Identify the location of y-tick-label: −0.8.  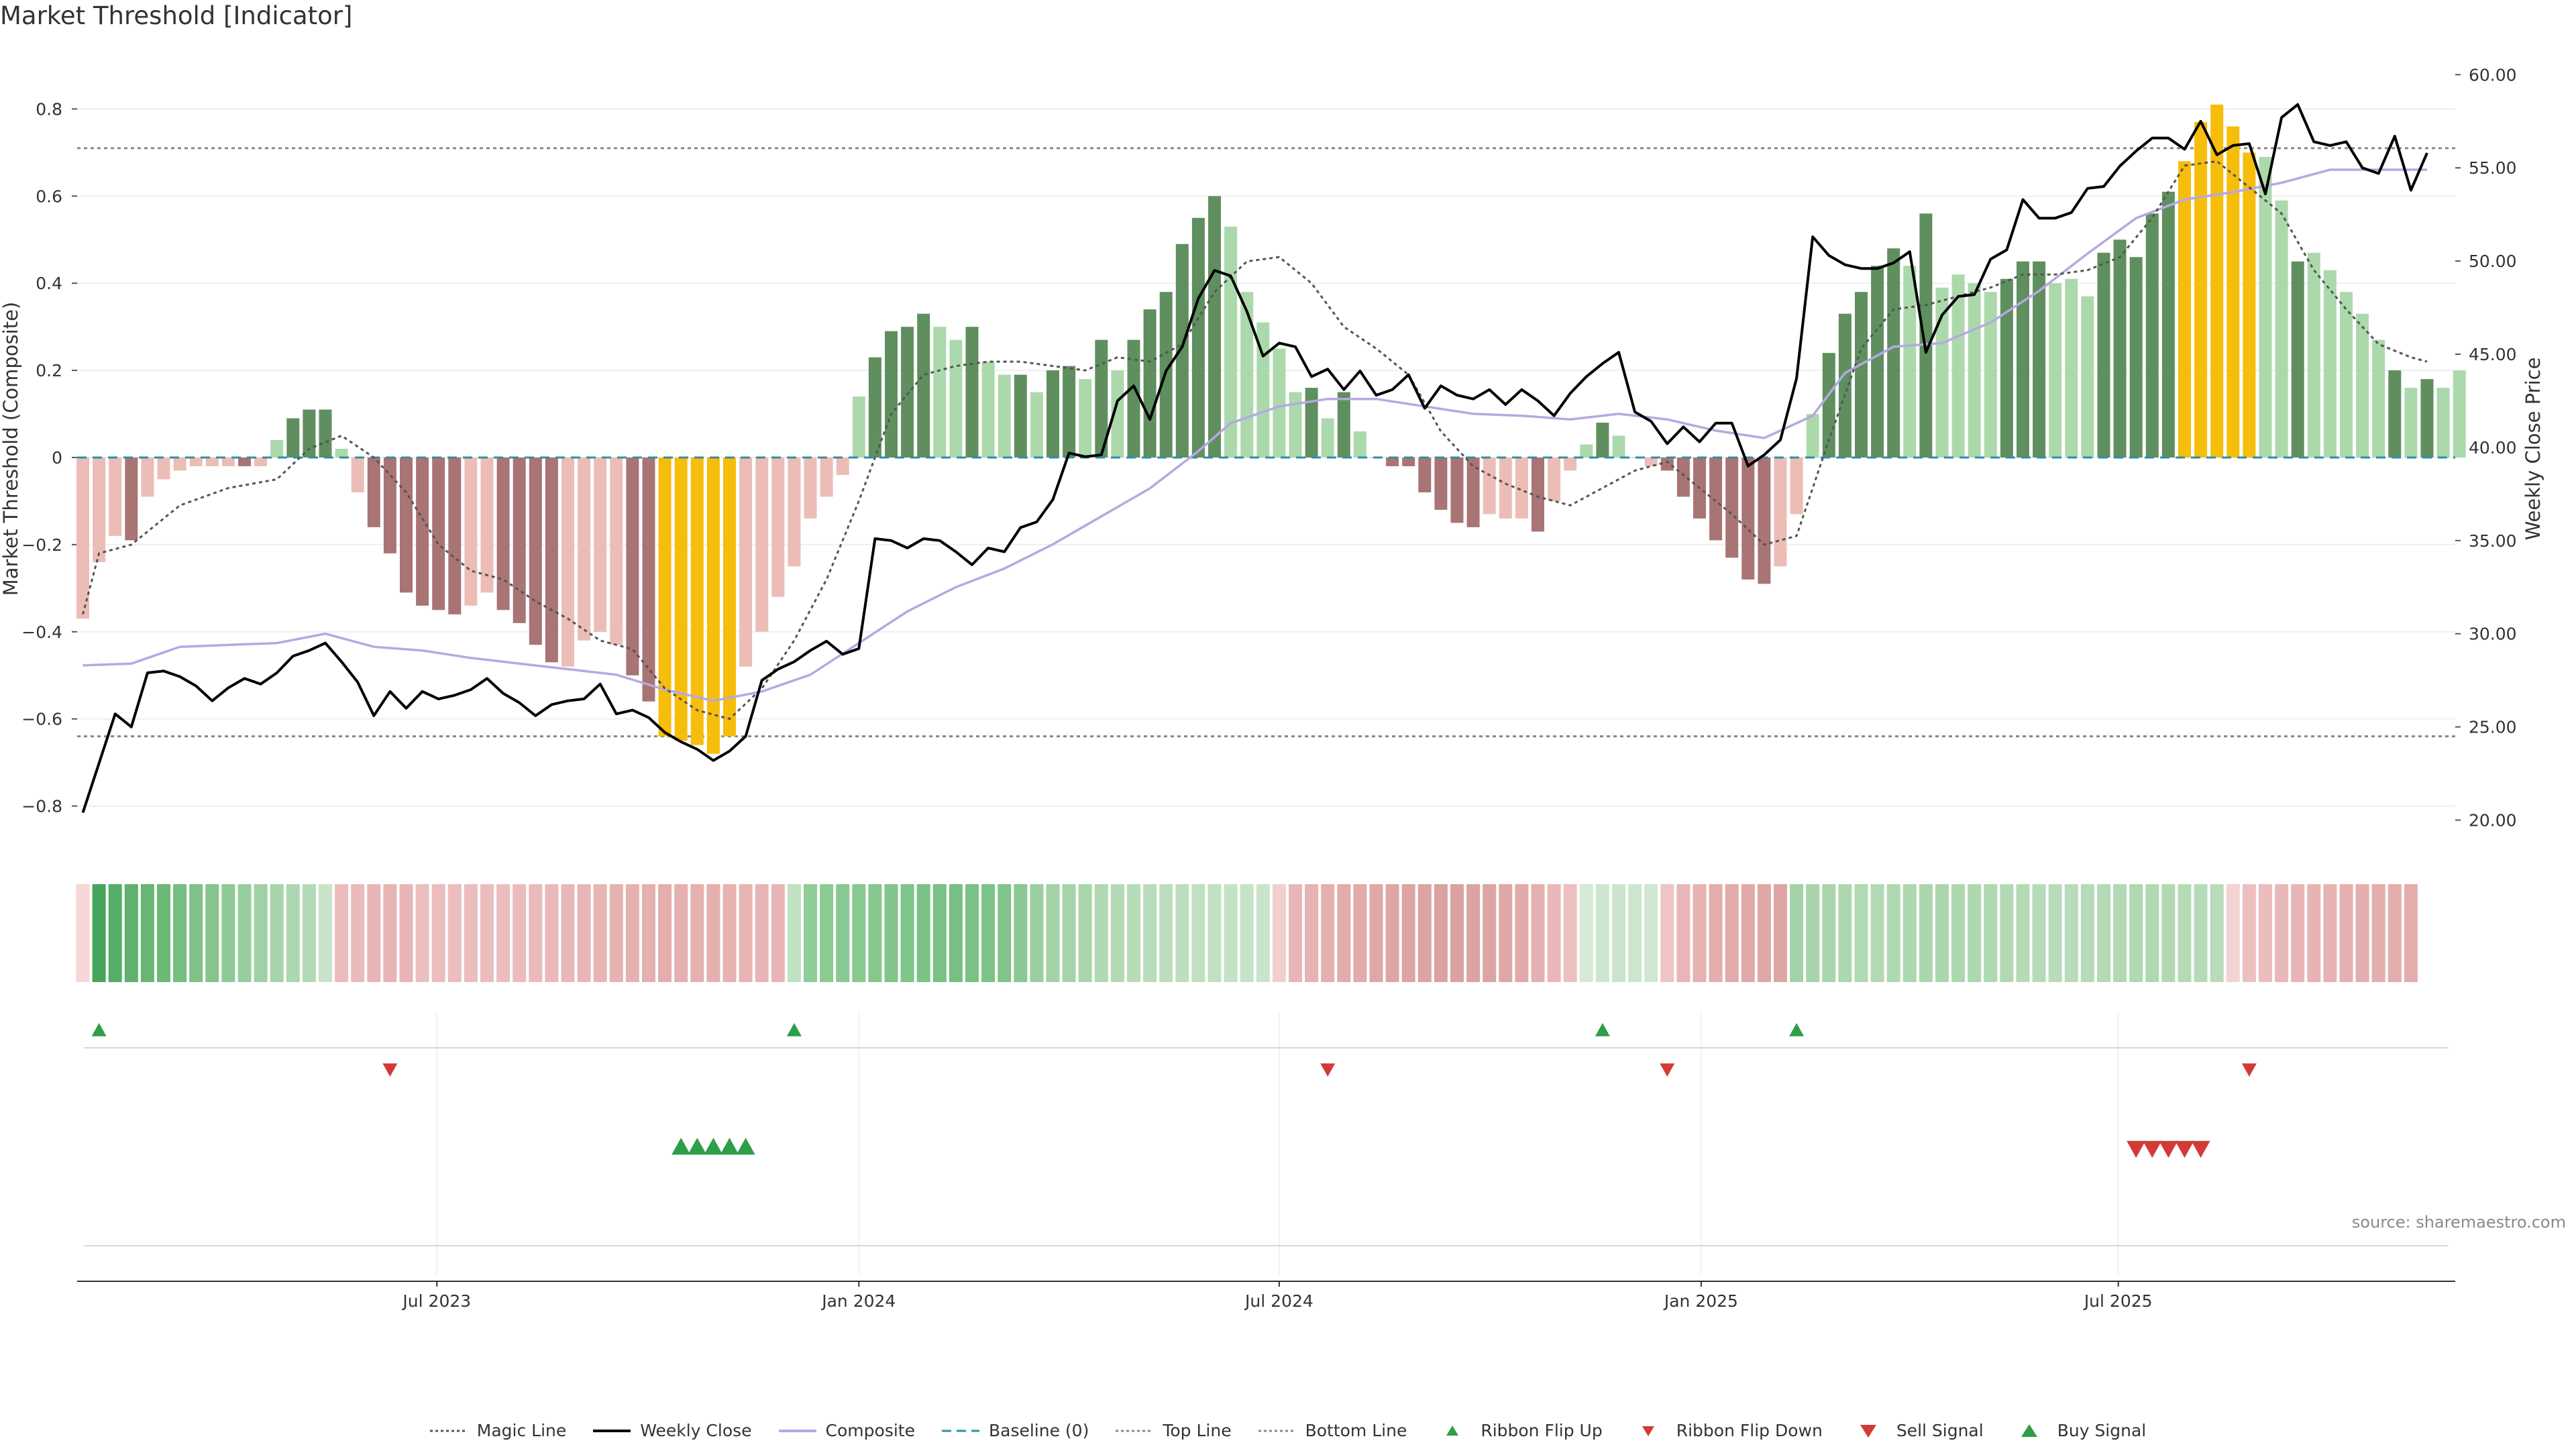
(41, 806).